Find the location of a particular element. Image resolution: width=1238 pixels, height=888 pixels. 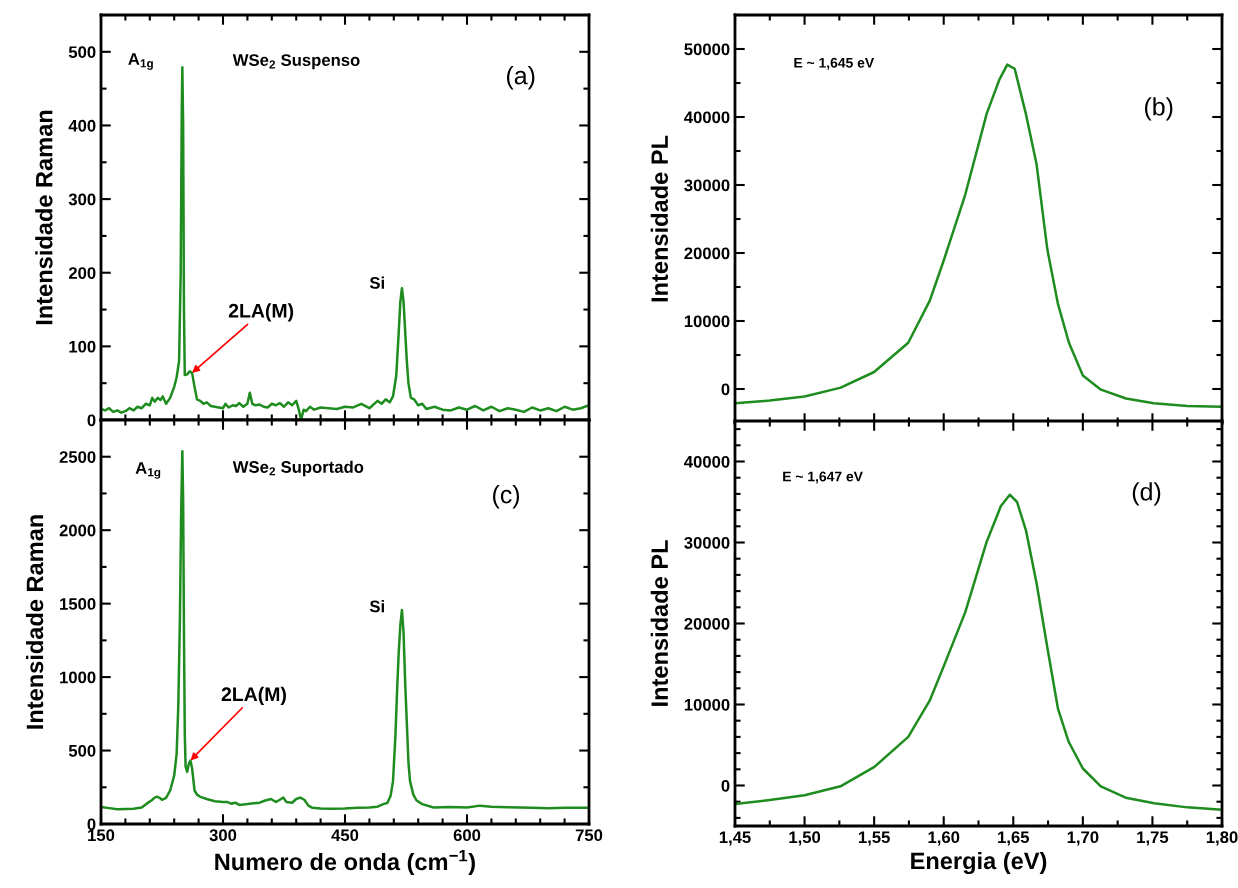

annotation: E ~ 1,645 eV is located at coordinates (834, 63).